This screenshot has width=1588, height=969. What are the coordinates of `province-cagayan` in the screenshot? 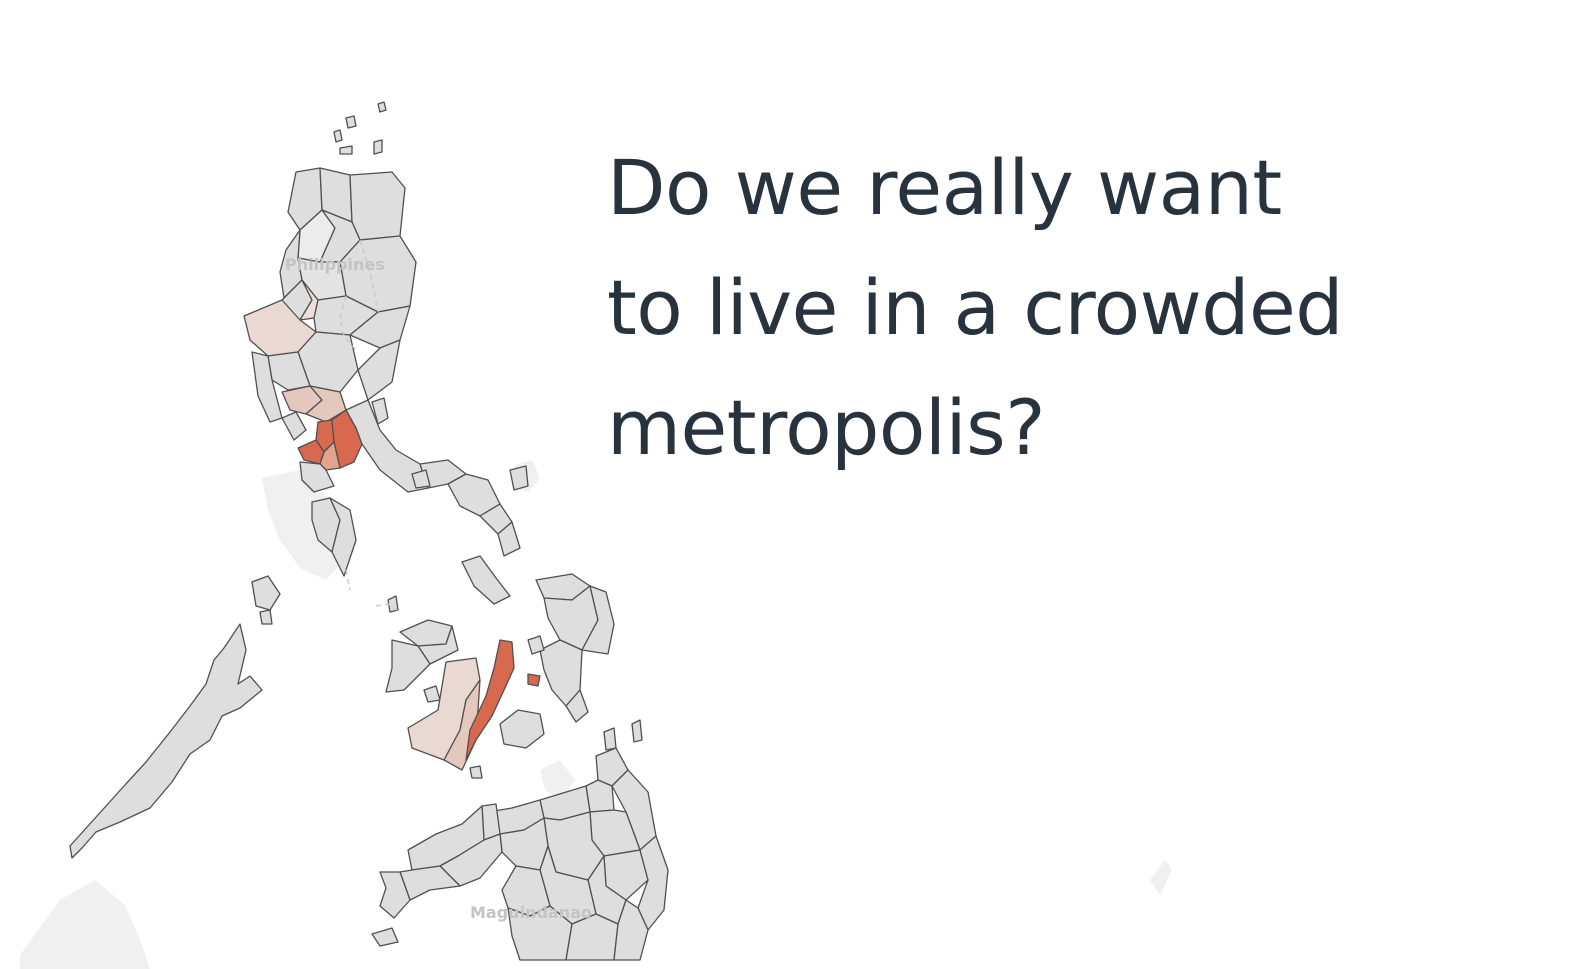 It's located at (377, 206).